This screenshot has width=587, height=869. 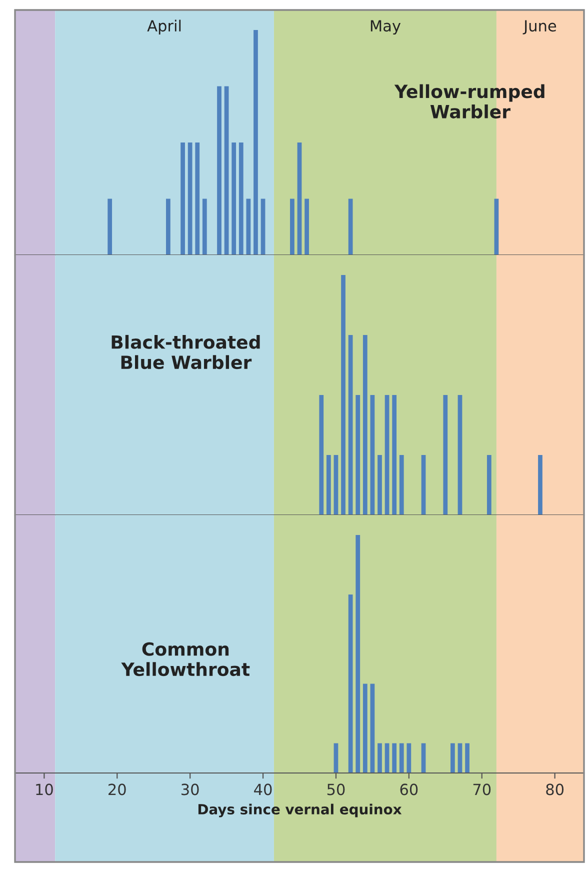 I want to click on x-tick-label: 40, so click(x=263, y=790).